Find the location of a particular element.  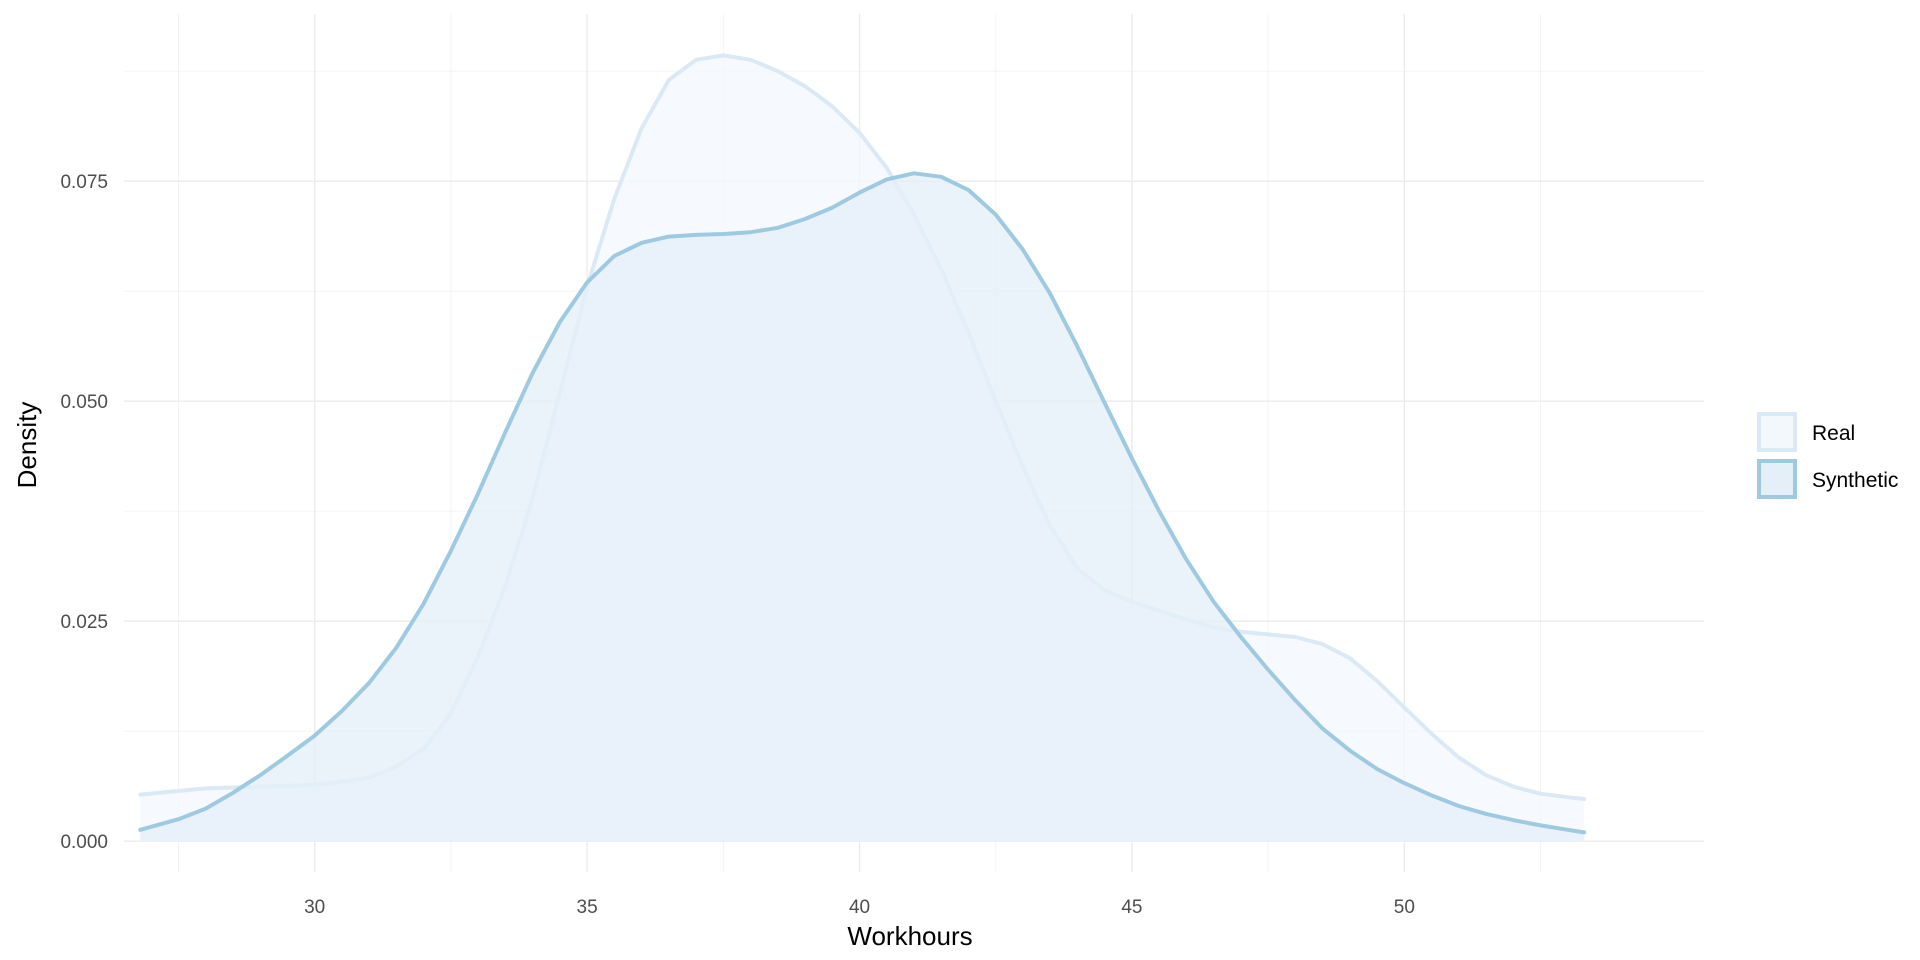

legend-key-real is located at coordinates (1777, 432).